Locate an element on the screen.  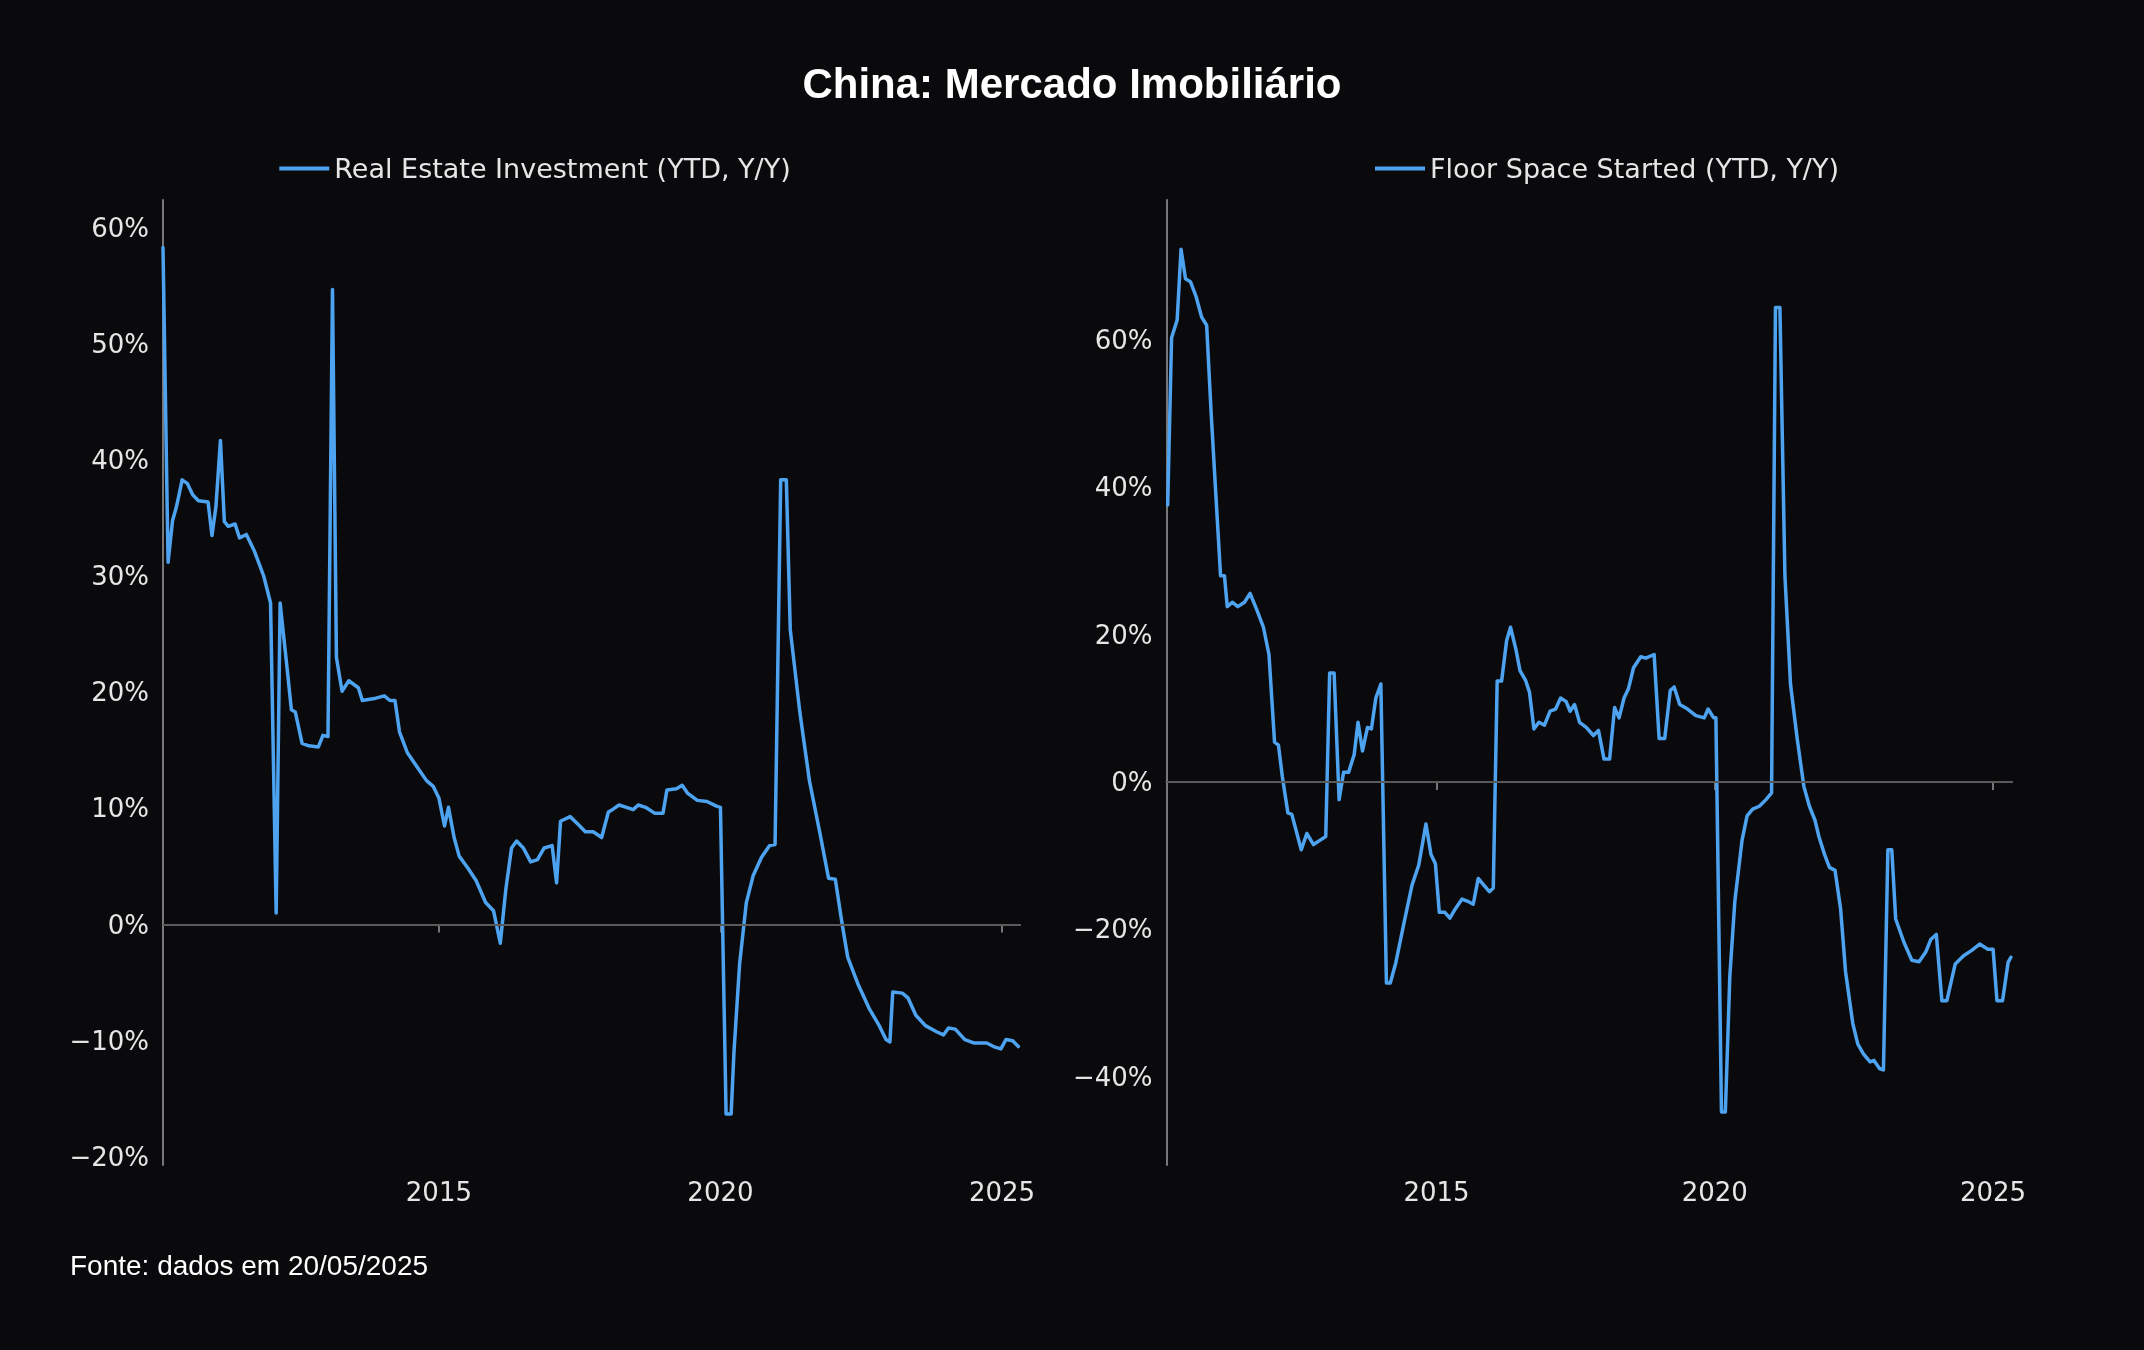
y-tick-label: −10% is located at coordinates (109, 1040).